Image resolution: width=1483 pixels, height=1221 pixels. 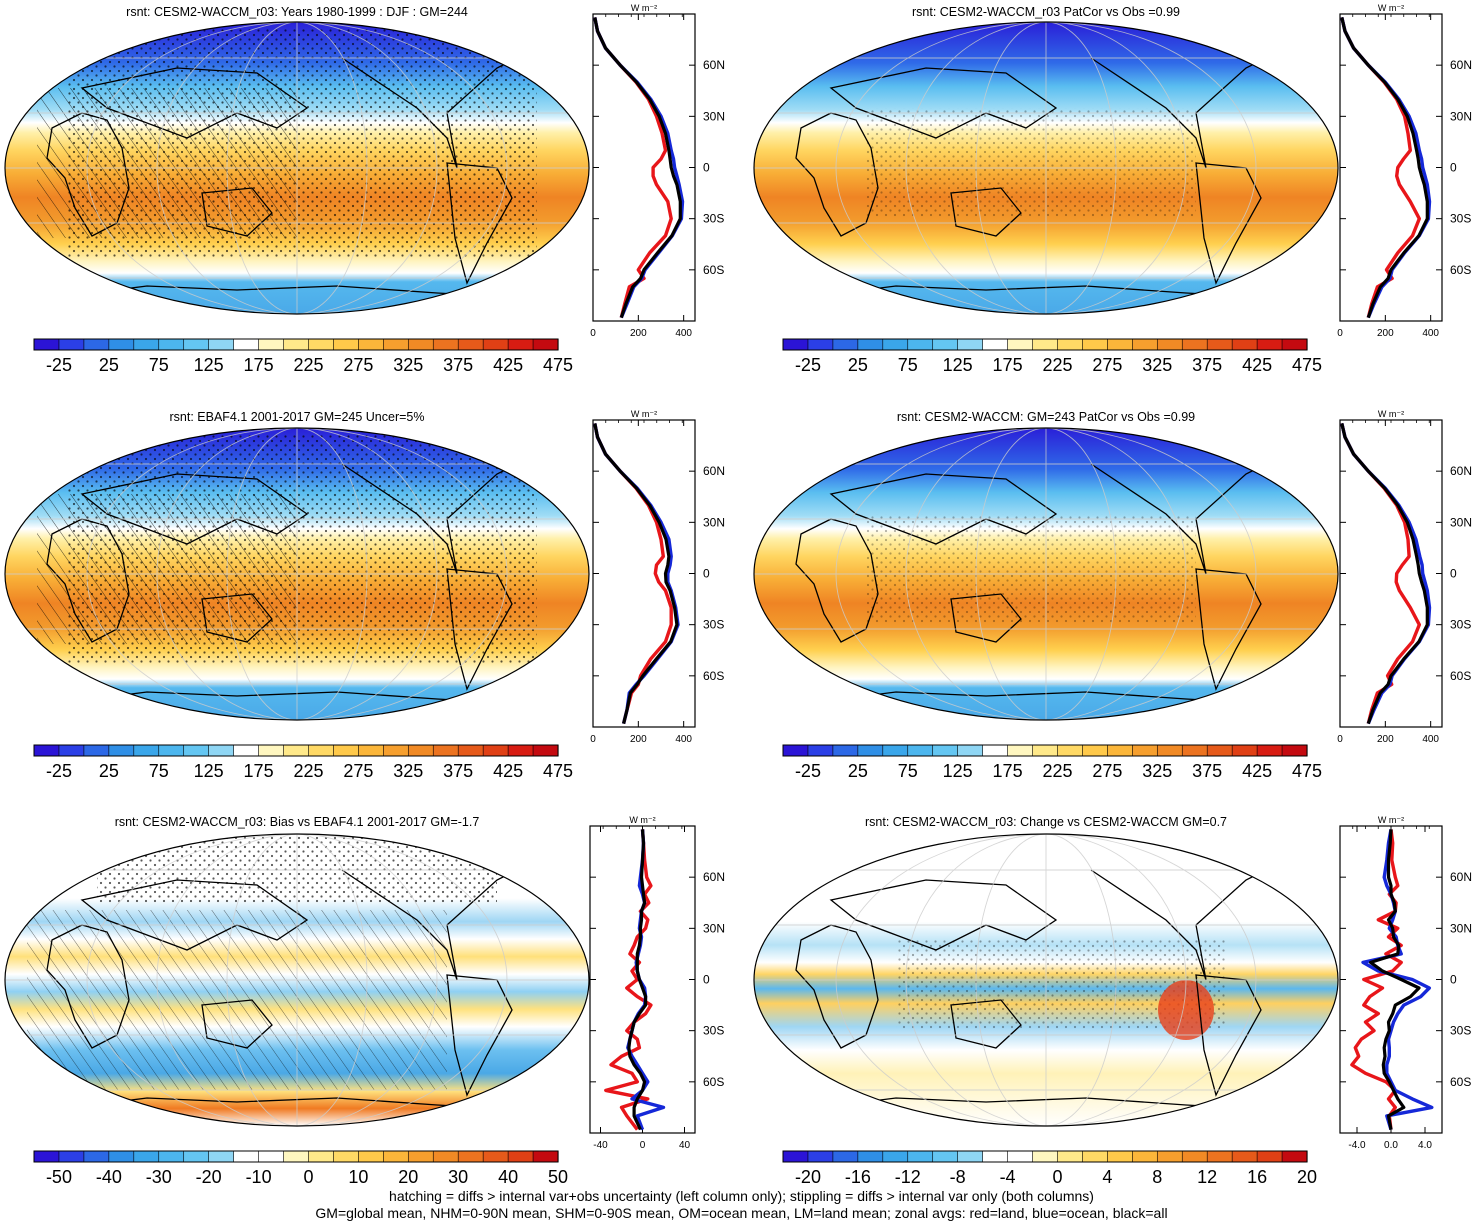 I want to click on colorbar-tick-label: 325, so click(x=1157, y=365).